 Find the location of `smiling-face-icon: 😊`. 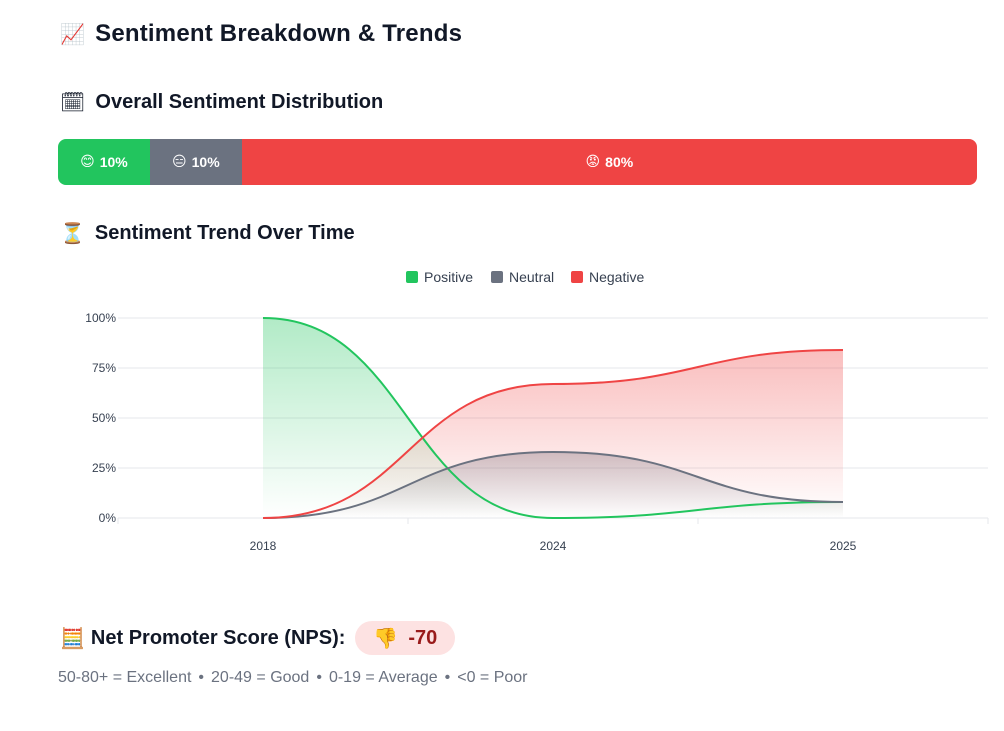

smiling-face-icon: 😊 is located at coordinates (87, 162).